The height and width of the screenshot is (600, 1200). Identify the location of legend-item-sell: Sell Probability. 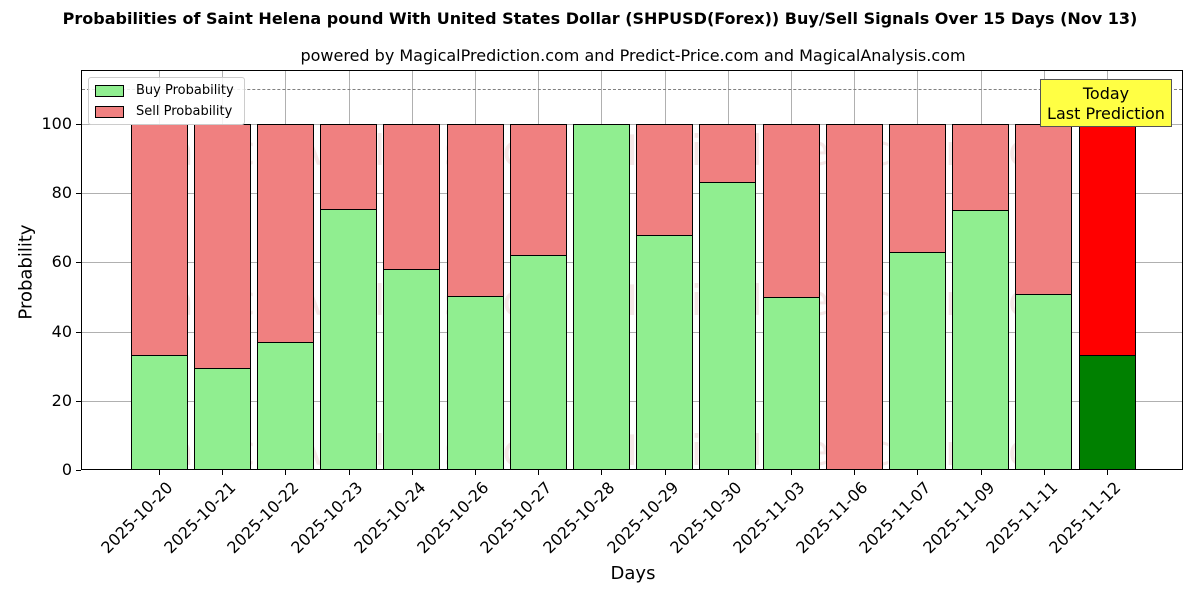
(163, 111).